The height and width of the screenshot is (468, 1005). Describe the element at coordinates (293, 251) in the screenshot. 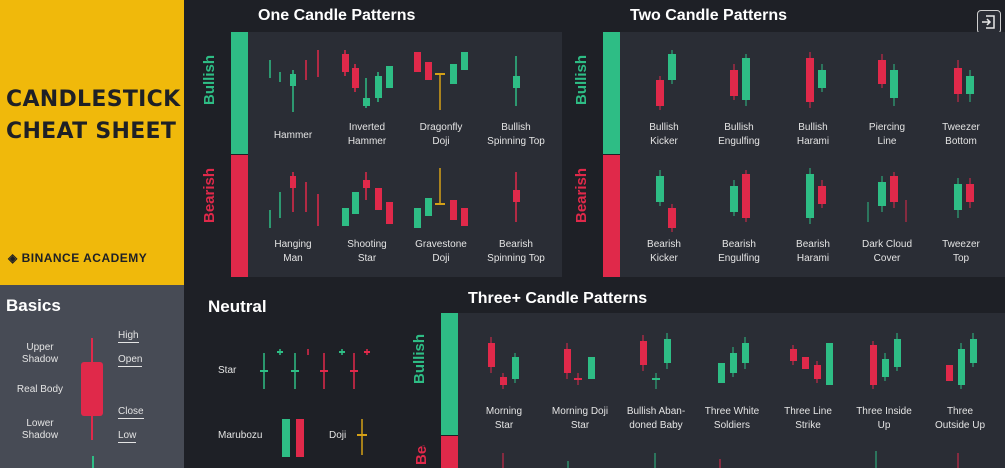

I see `pattern-label-hanging-man: Hanging Man` at that location.